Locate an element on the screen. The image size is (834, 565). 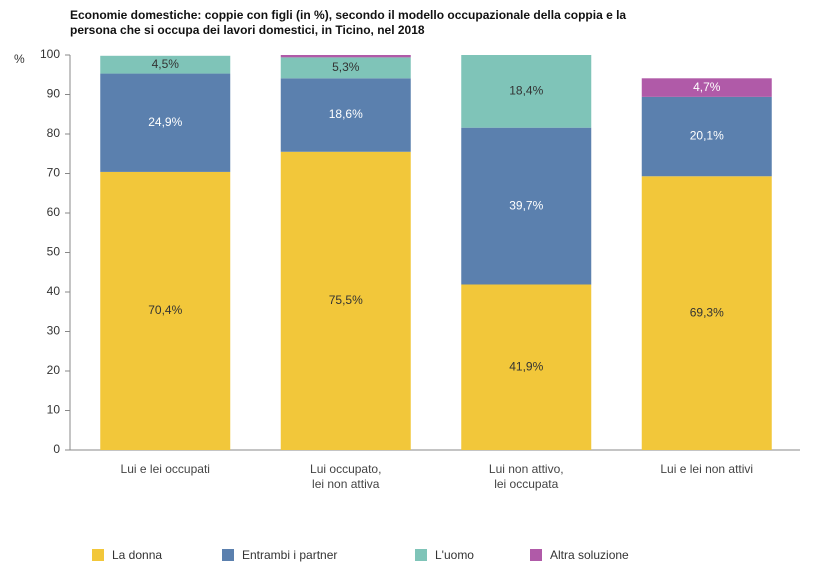
value-label: 69,3% is located at coordinates (707, 312).